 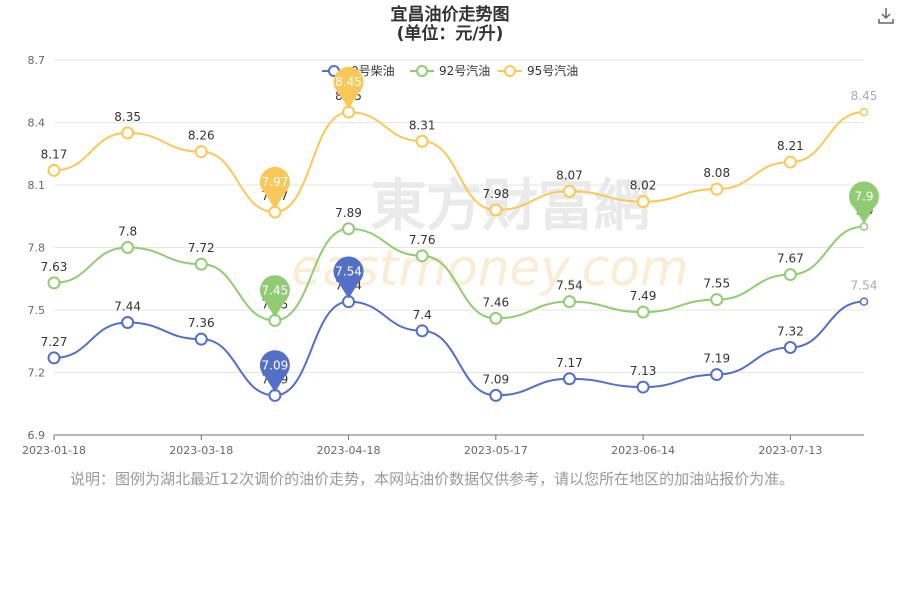 What do you see at coordinates (790, 332) in the screenshot?
I see `data-label: 7.32` at bounding box center [790, 332].